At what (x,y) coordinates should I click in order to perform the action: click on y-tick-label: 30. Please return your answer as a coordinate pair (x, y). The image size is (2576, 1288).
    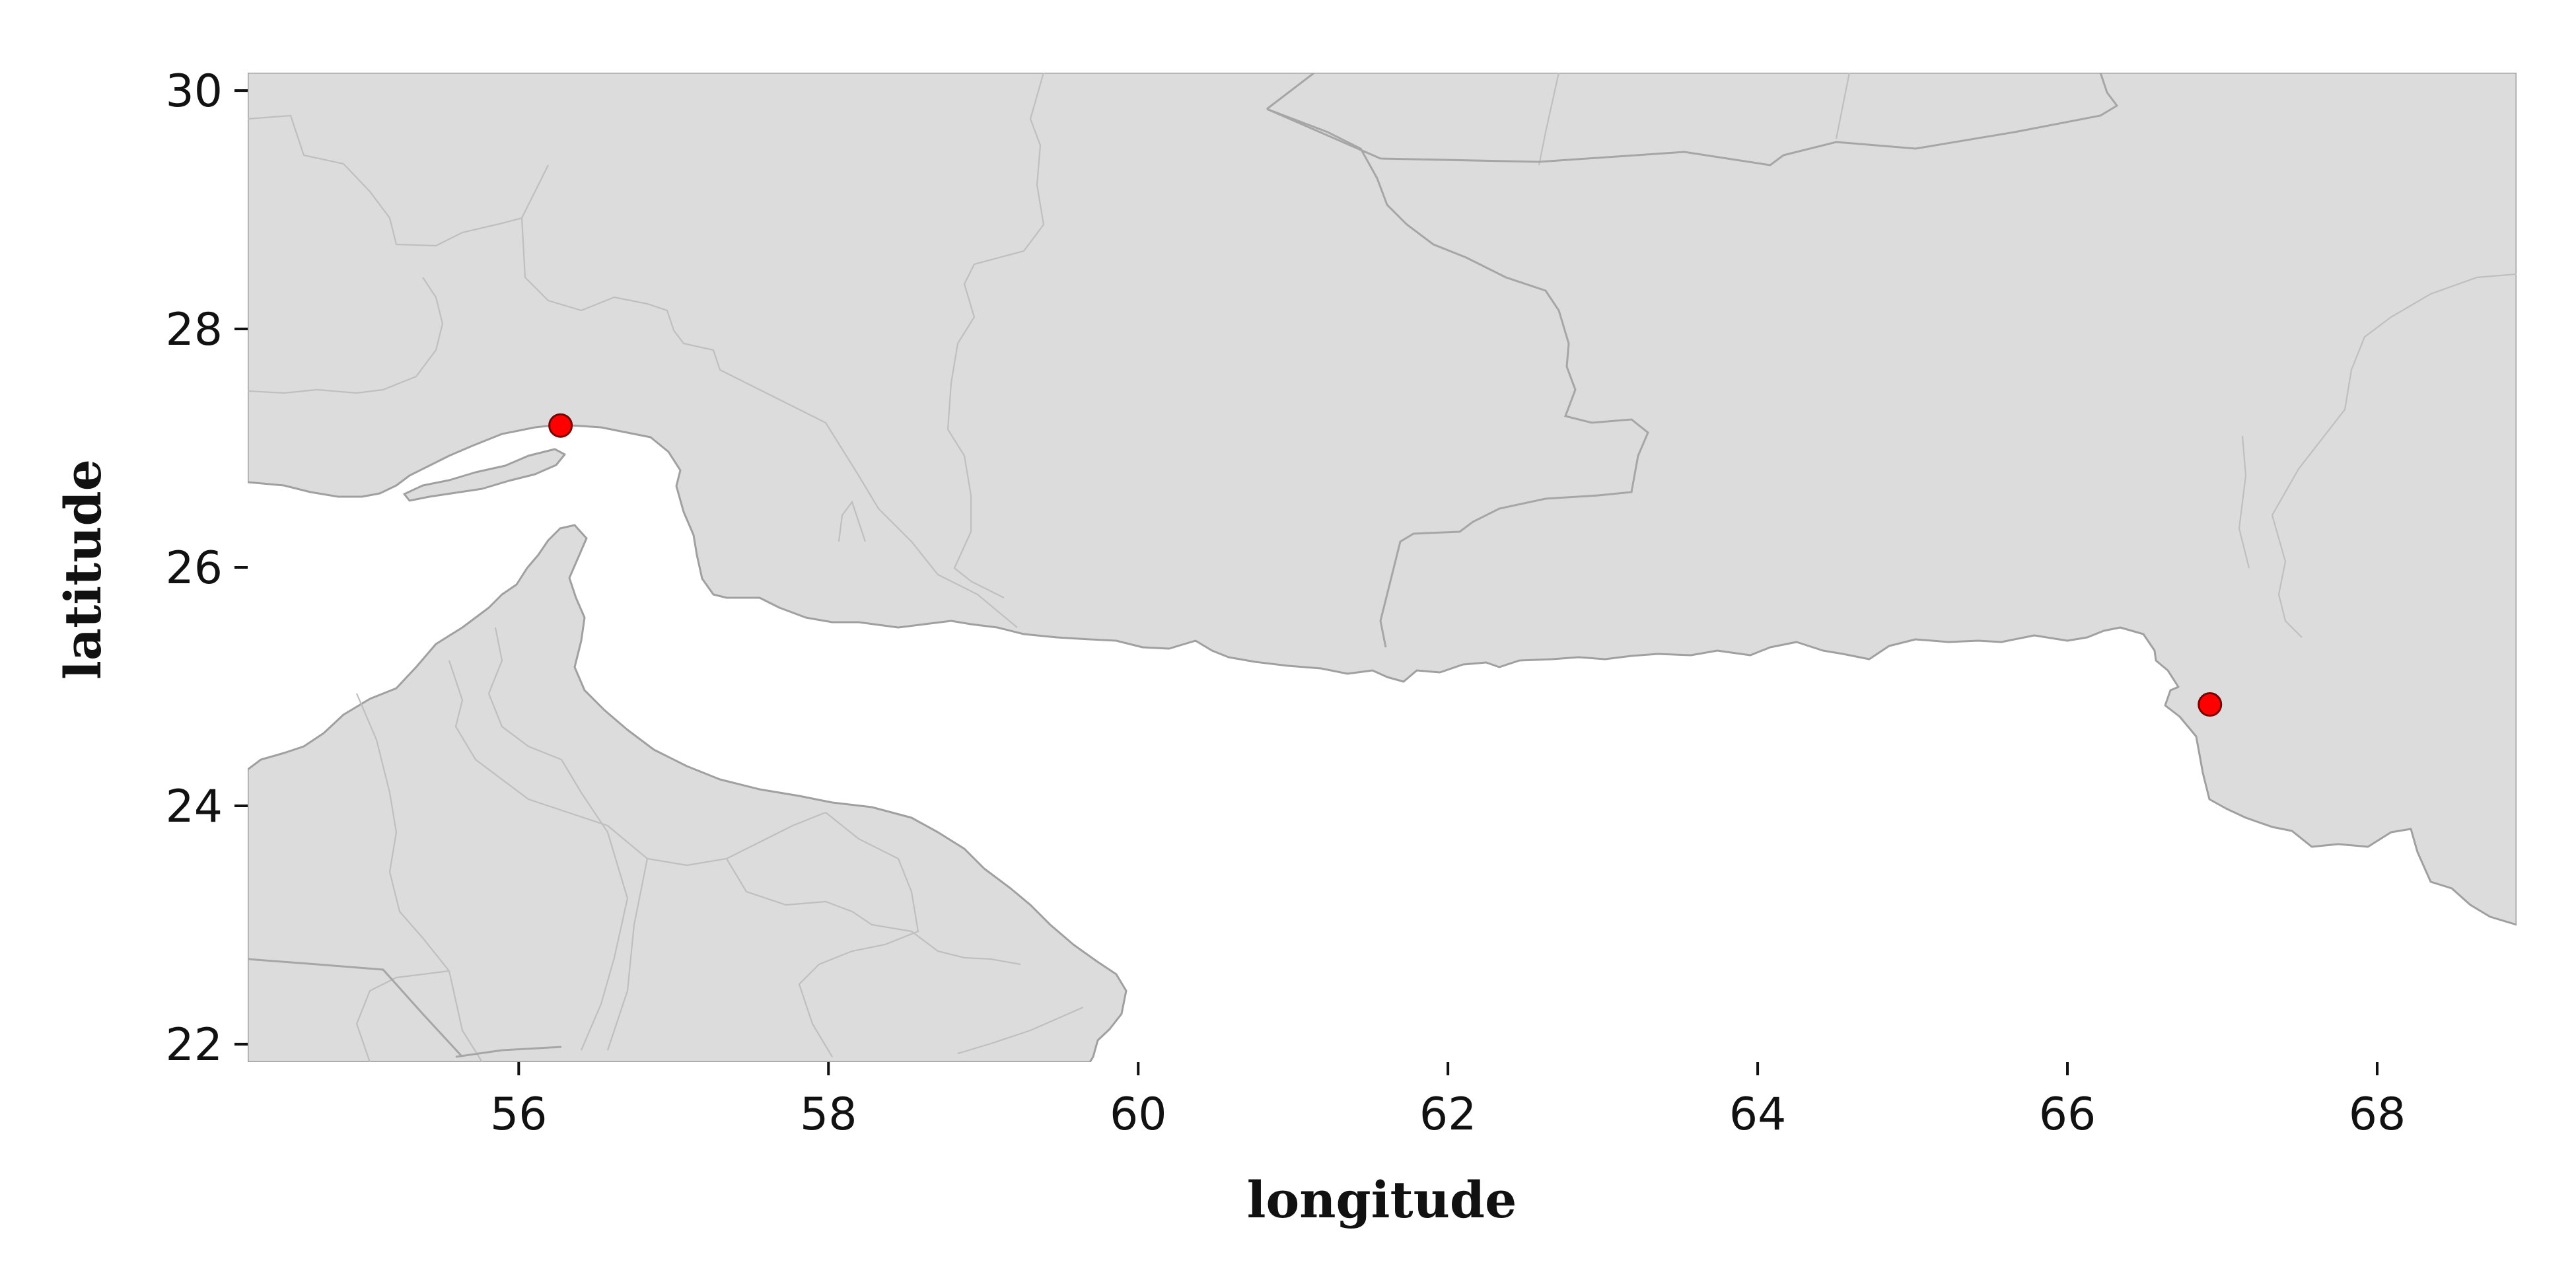
    Looking at the image, I should click on (194, 92).